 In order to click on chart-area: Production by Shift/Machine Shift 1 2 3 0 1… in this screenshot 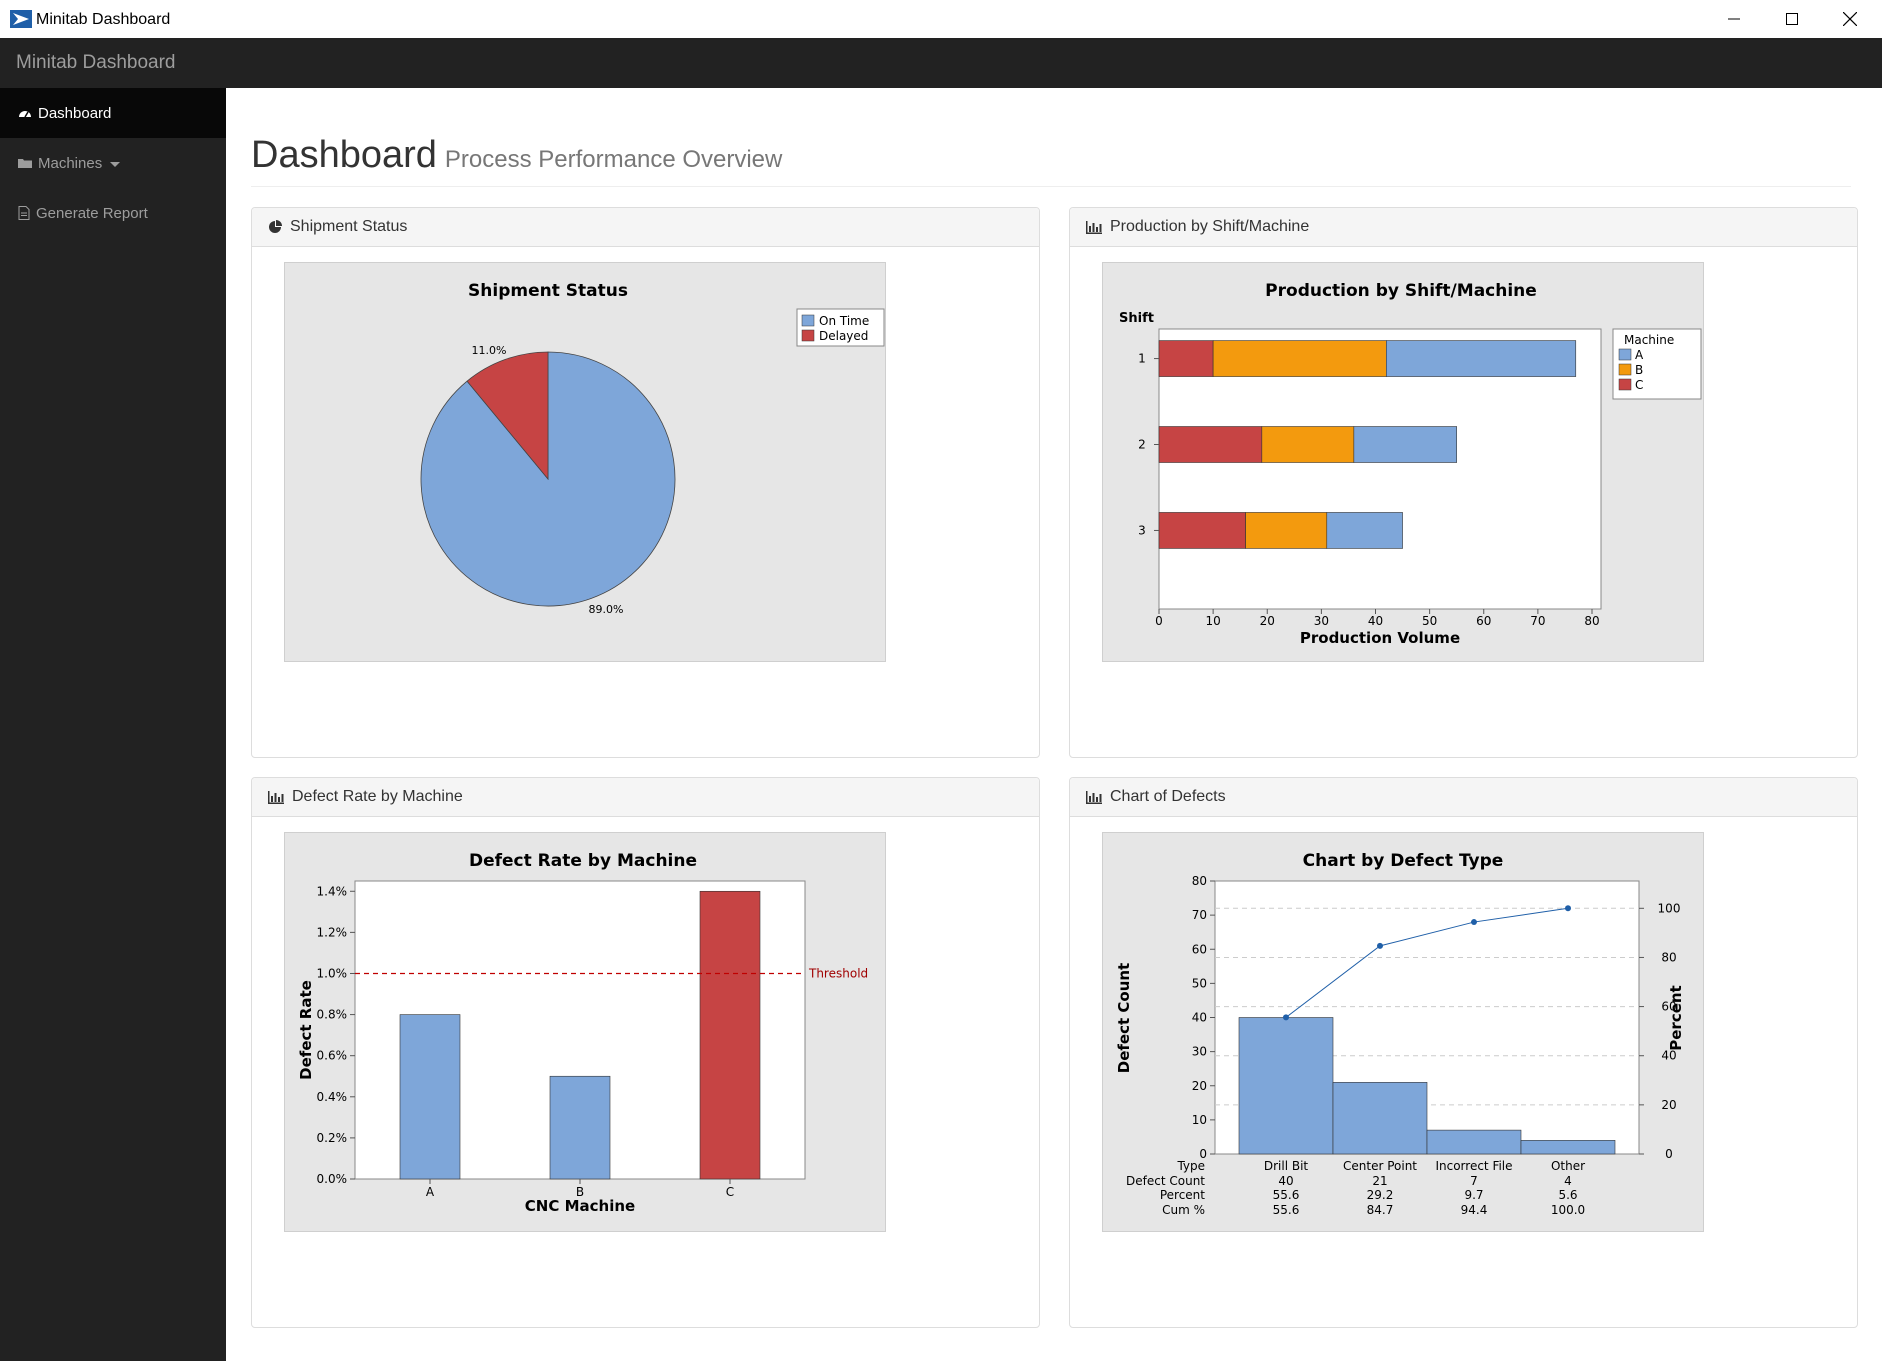, I will do `click(1403, 462)`.